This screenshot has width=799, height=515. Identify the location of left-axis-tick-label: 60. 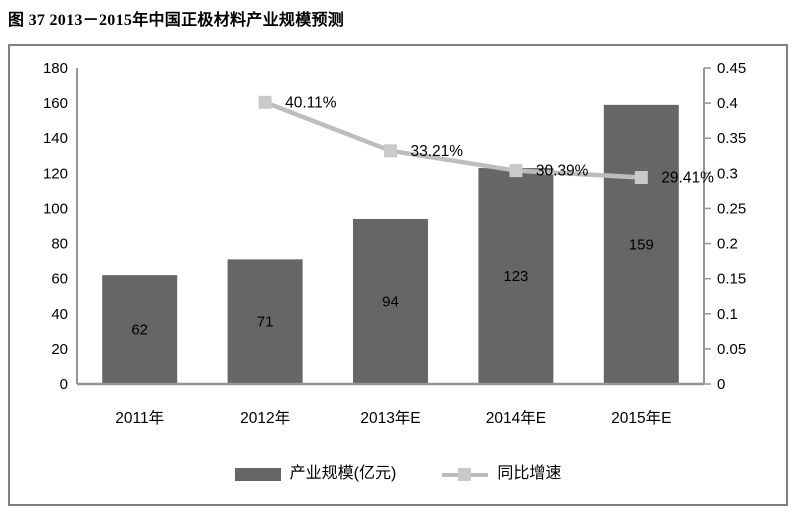
(59, 279).